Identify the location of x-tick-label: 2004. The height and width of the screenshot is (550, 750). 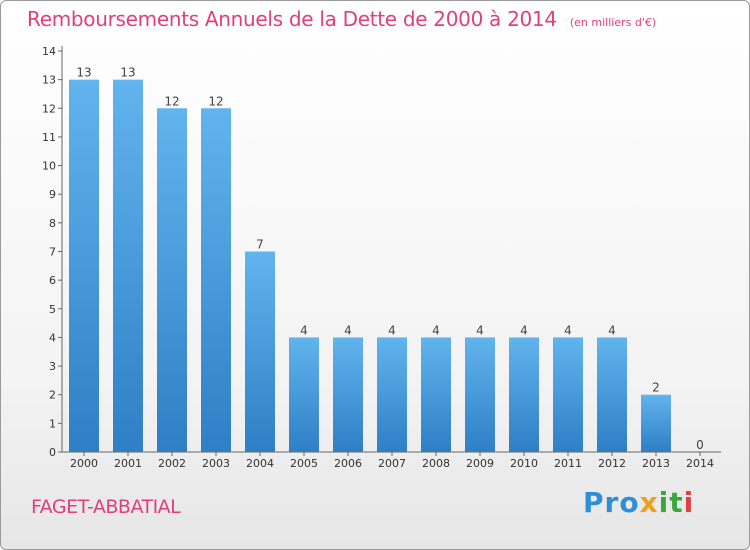
(260, 463).